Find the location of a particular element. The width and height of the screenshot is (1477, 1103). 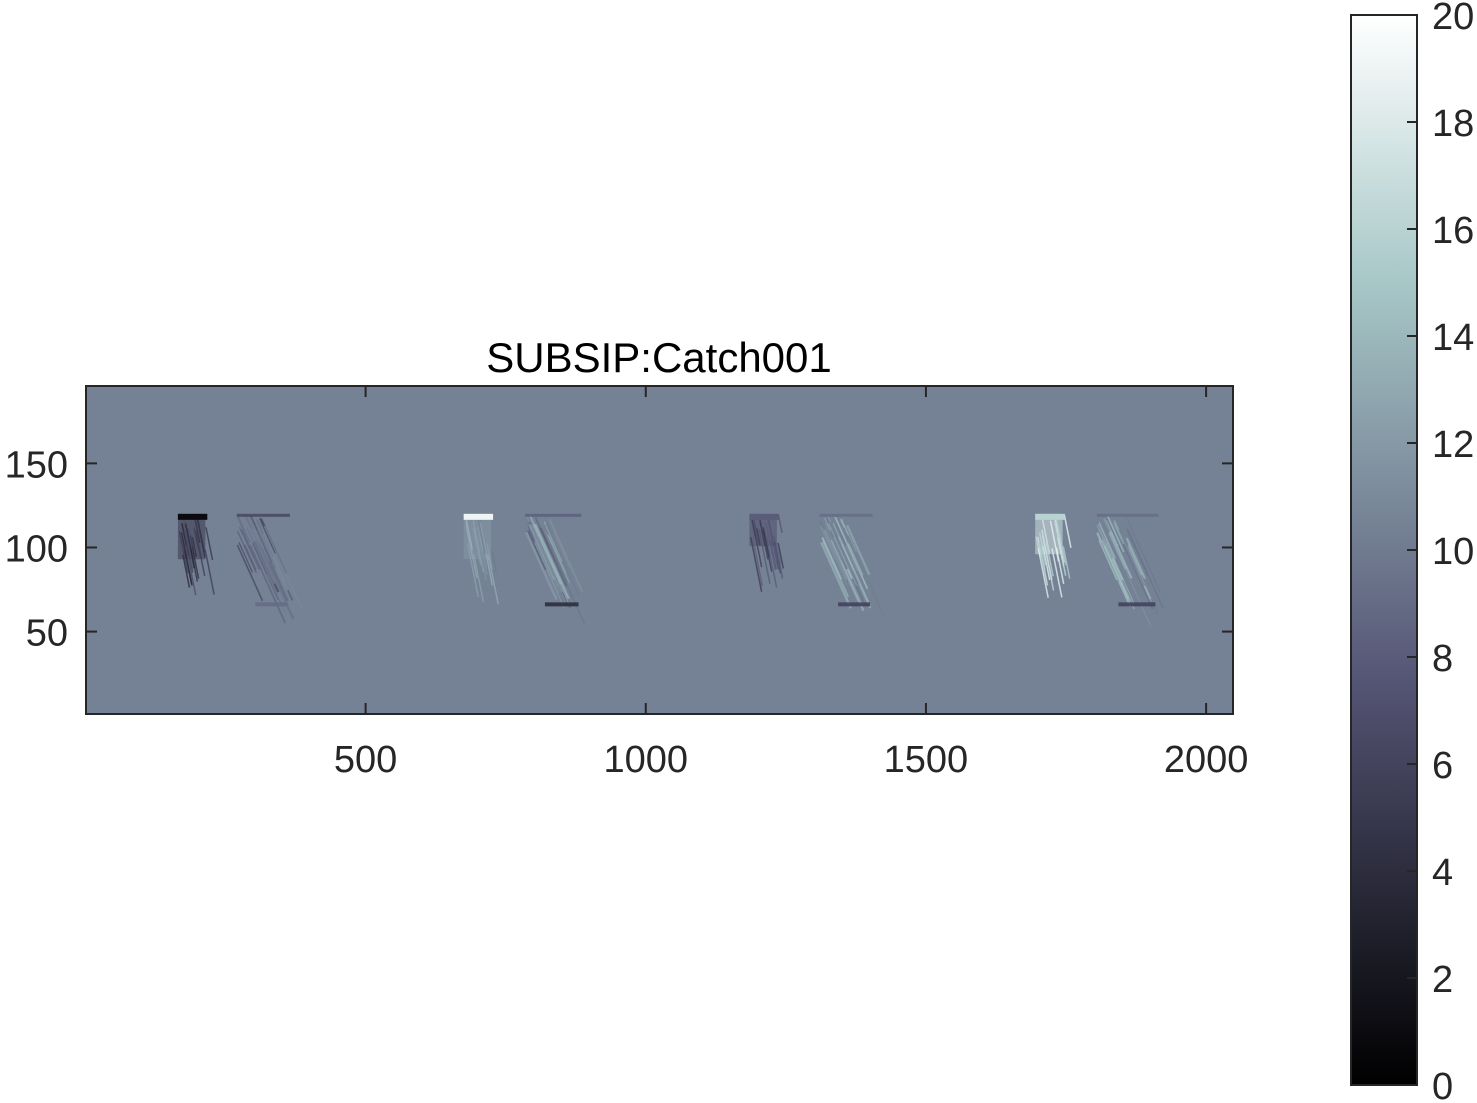

colorbar-tick-labels: 0 2 4 6 8 10 12 14 16 18 20 is located at coordinates (1453, 551).